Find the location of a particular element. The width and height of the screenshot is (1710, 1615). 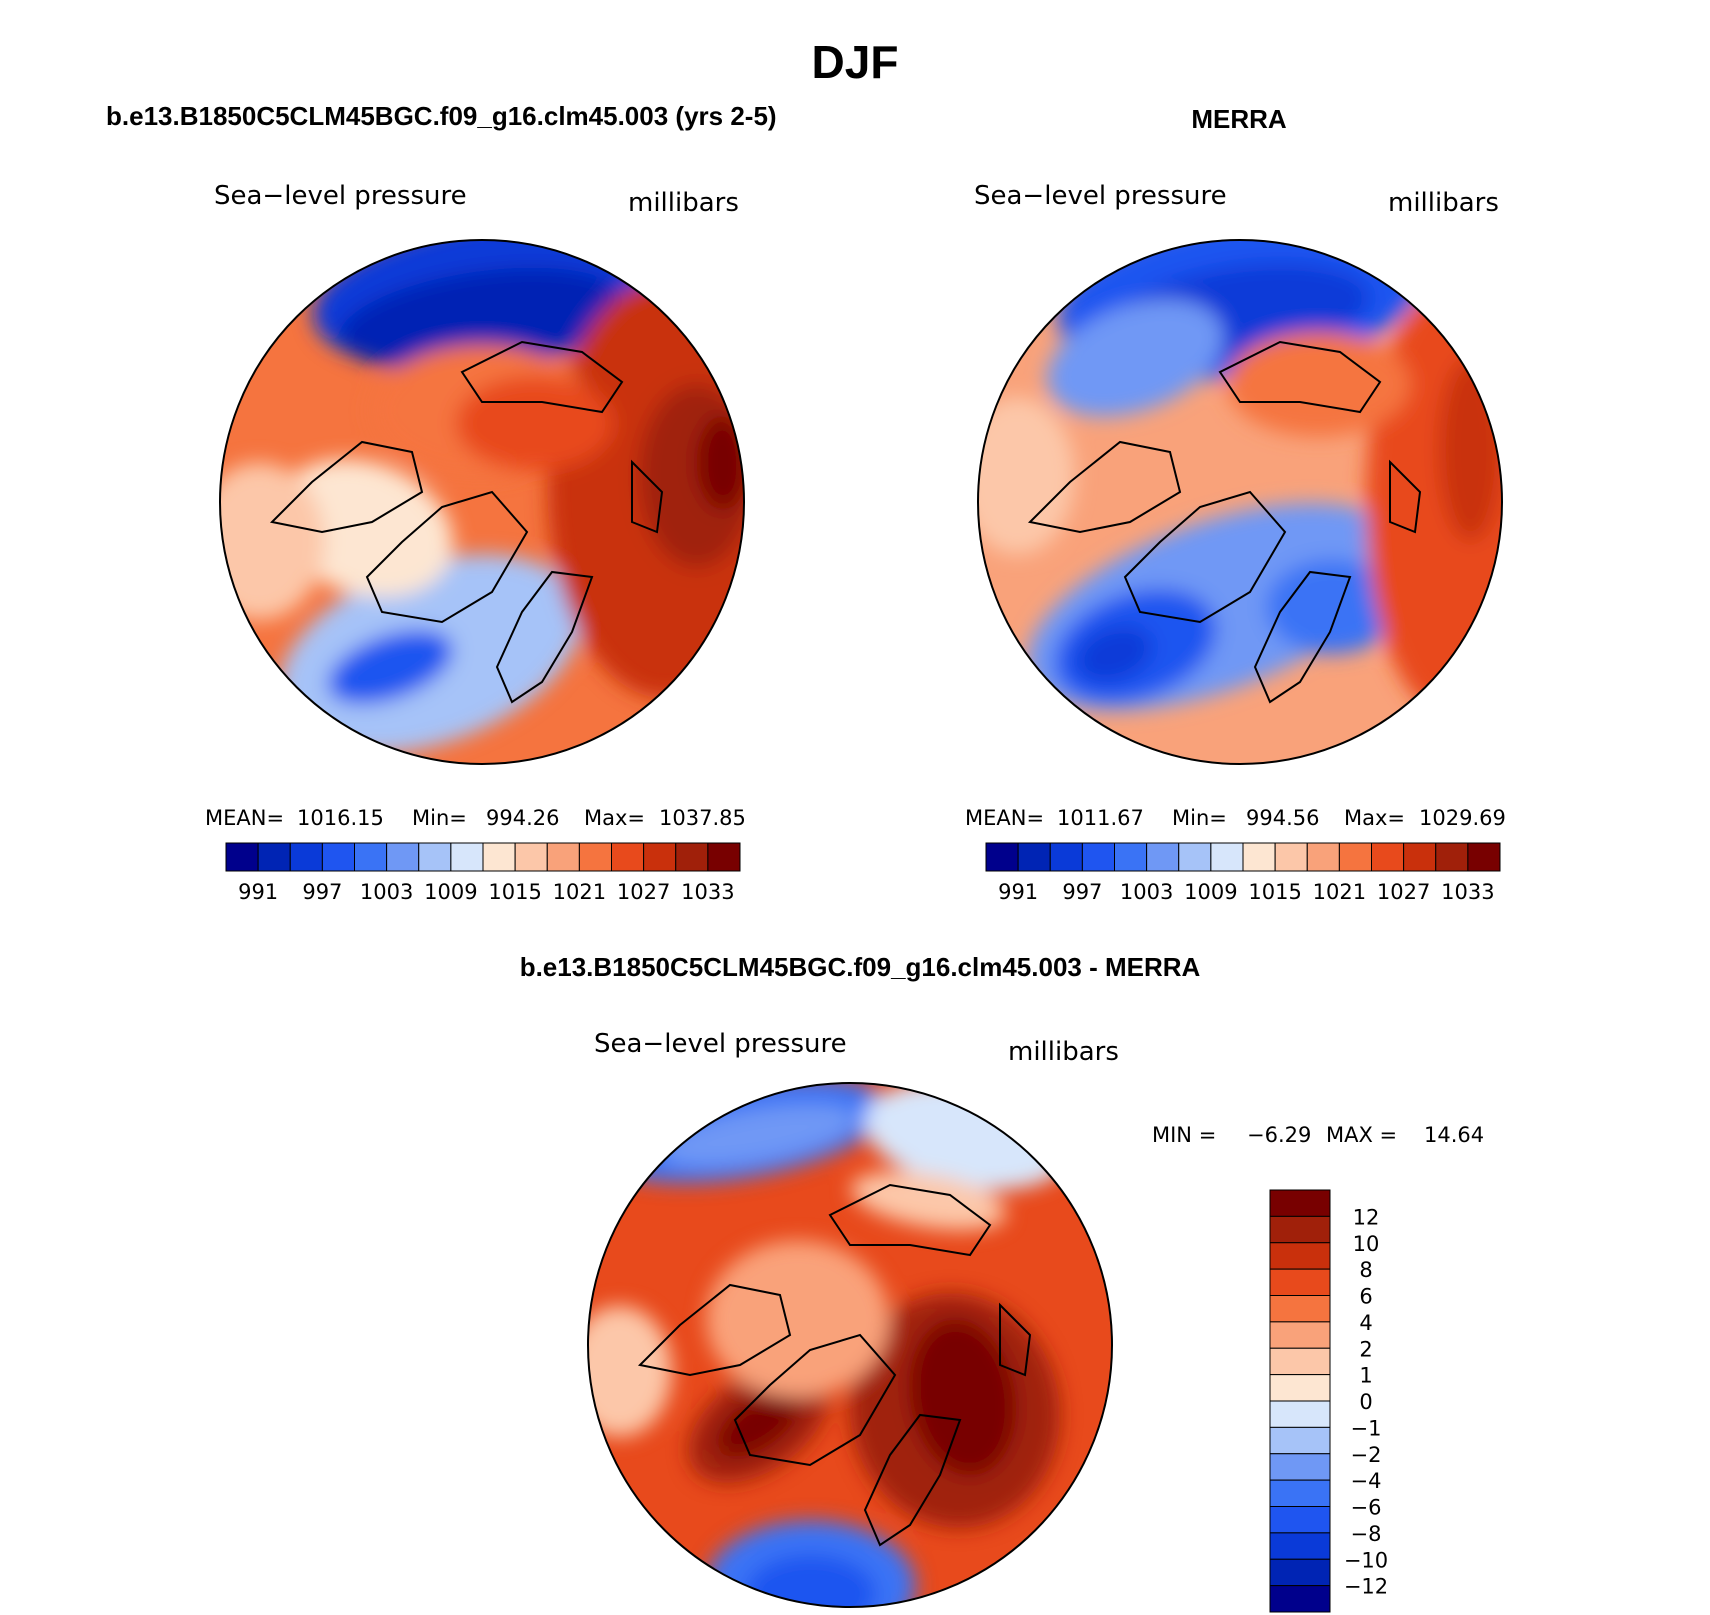

panel-obs-max-value: 1029.69 is located at coordinates (1462, 818).